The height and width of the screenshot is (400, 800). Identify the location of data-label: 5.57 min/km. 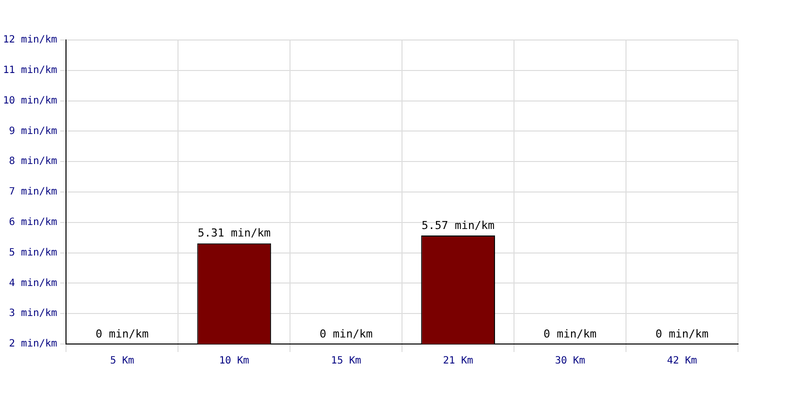
(458, 225).